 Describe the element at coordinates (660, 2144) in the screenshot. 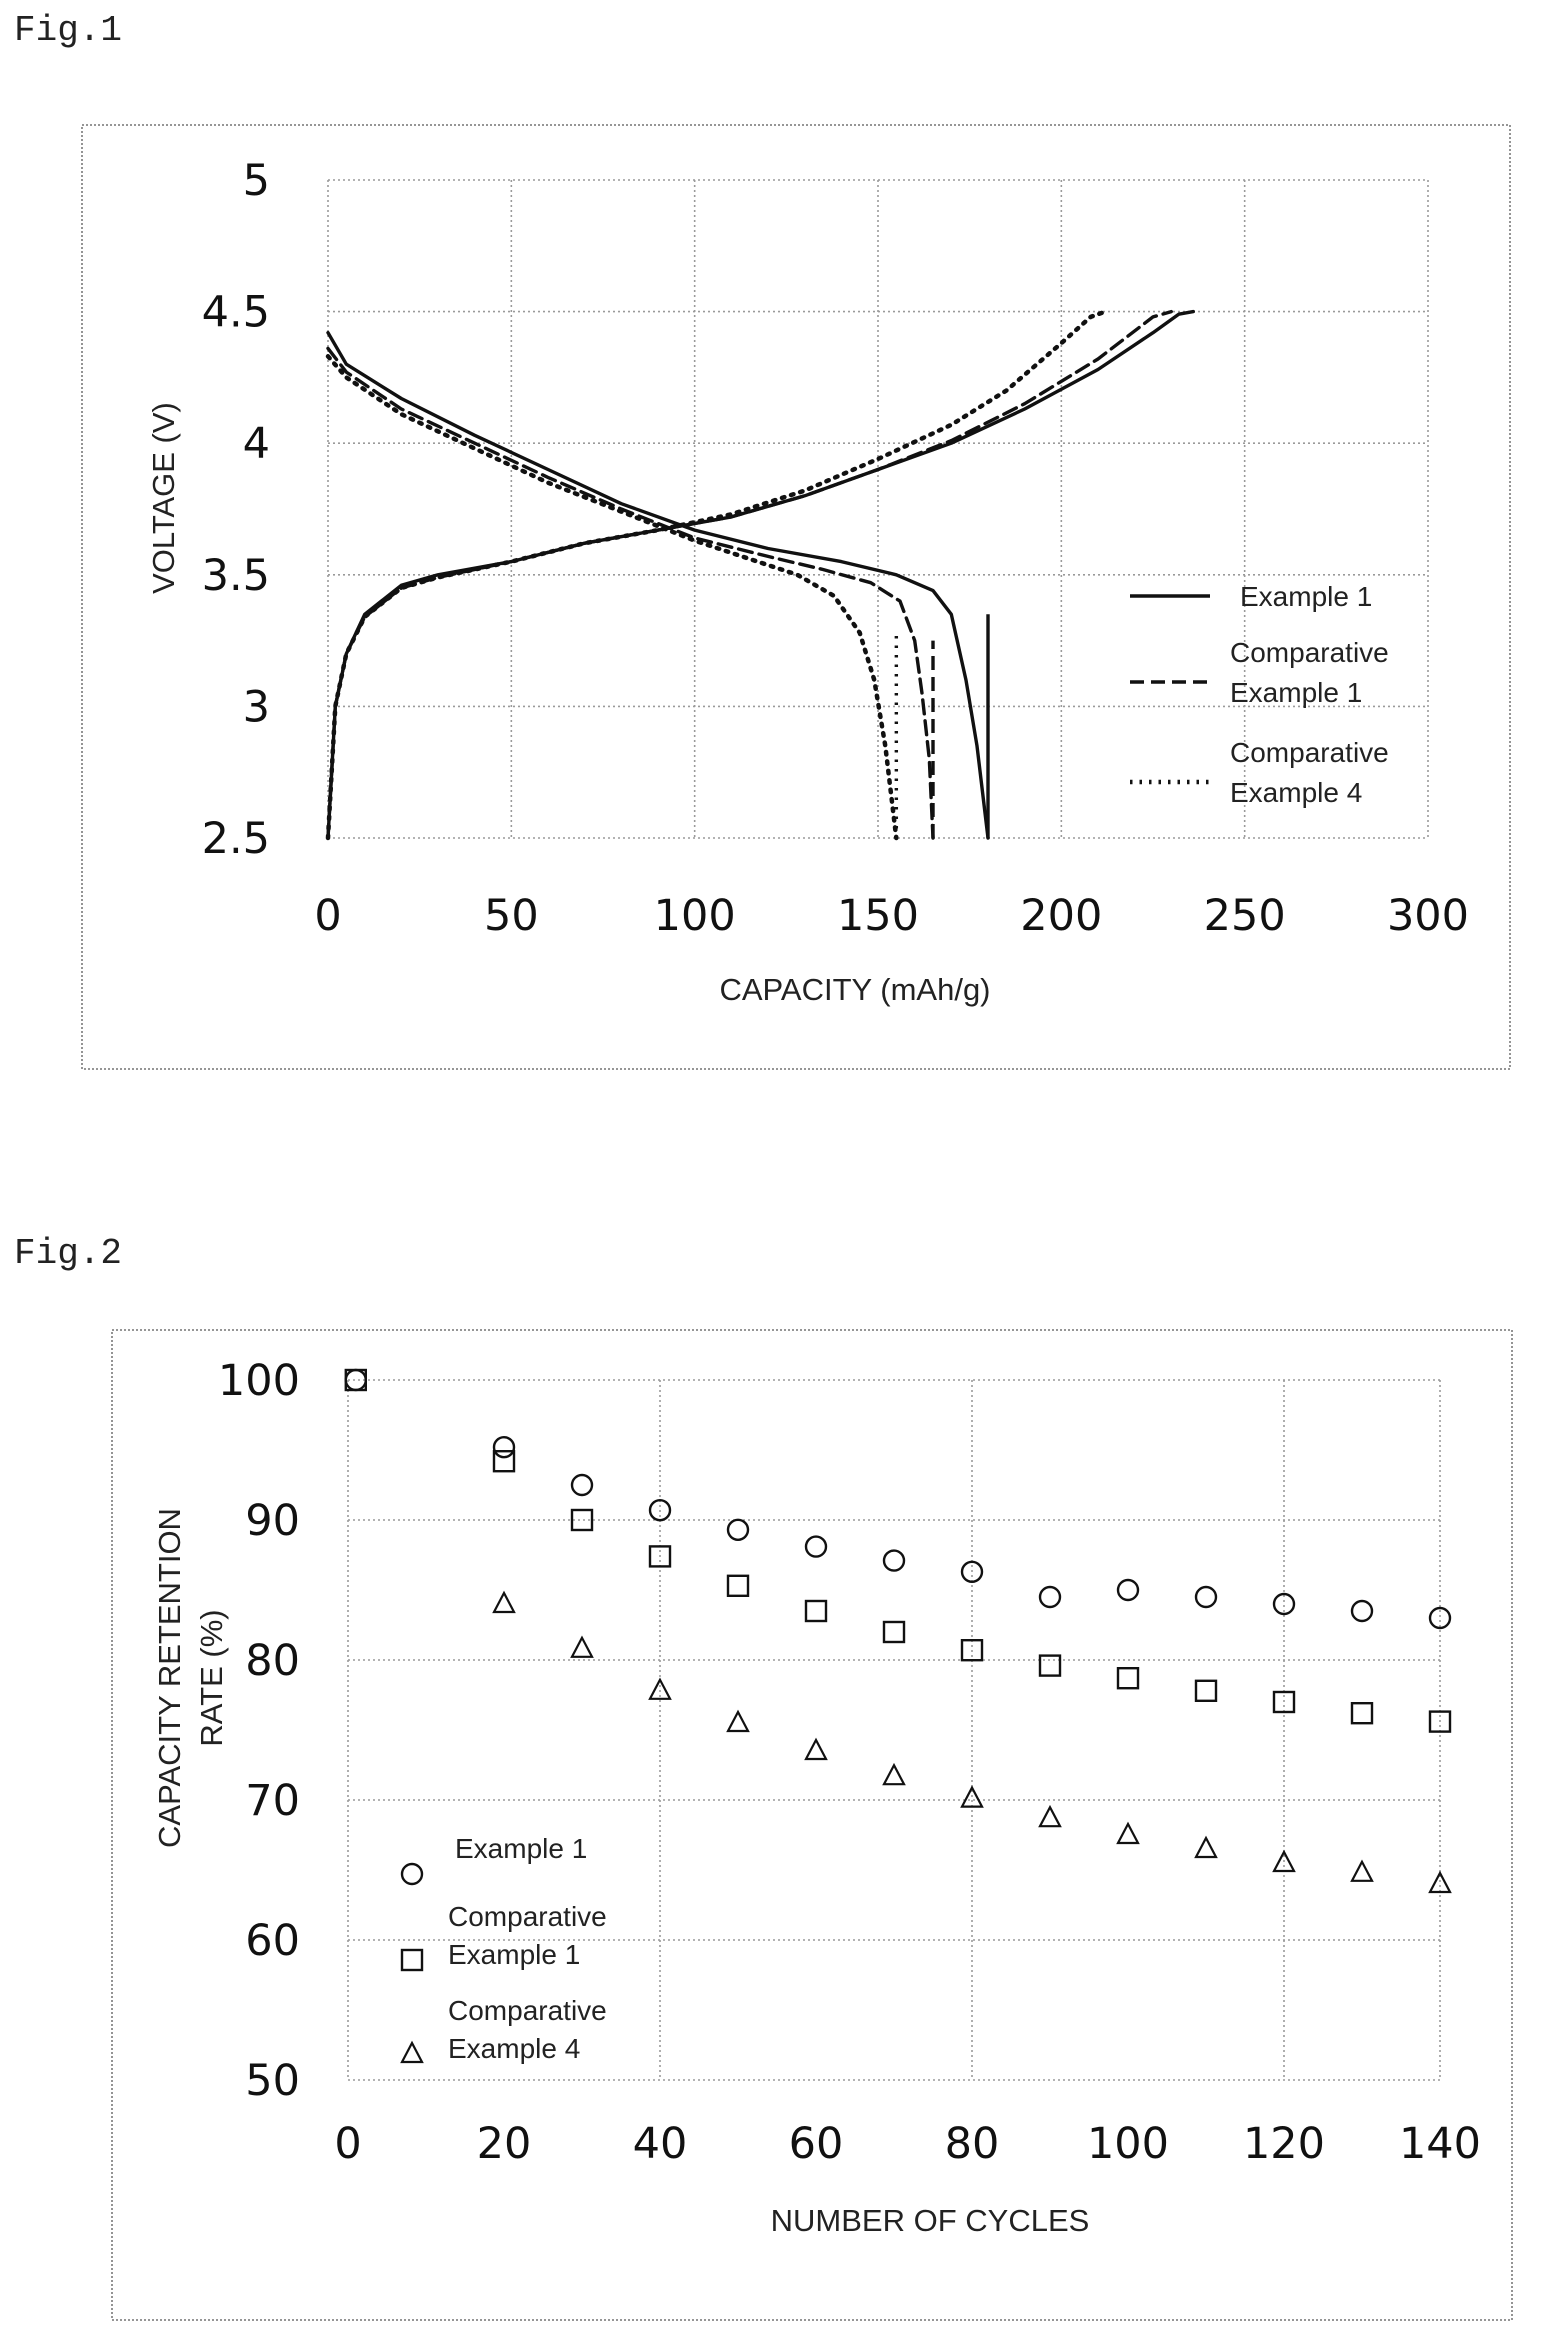

I see `x-tick-label: 40` at that location.